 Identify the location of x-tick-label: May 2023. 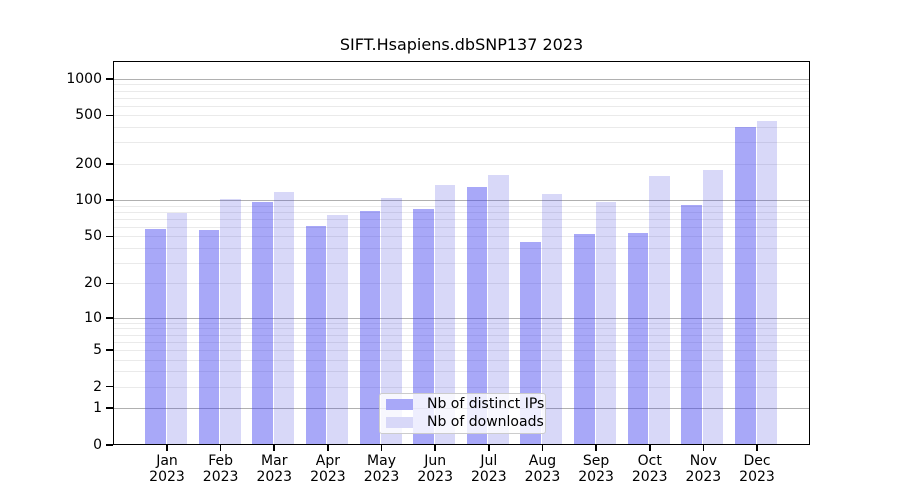
(382, 469).